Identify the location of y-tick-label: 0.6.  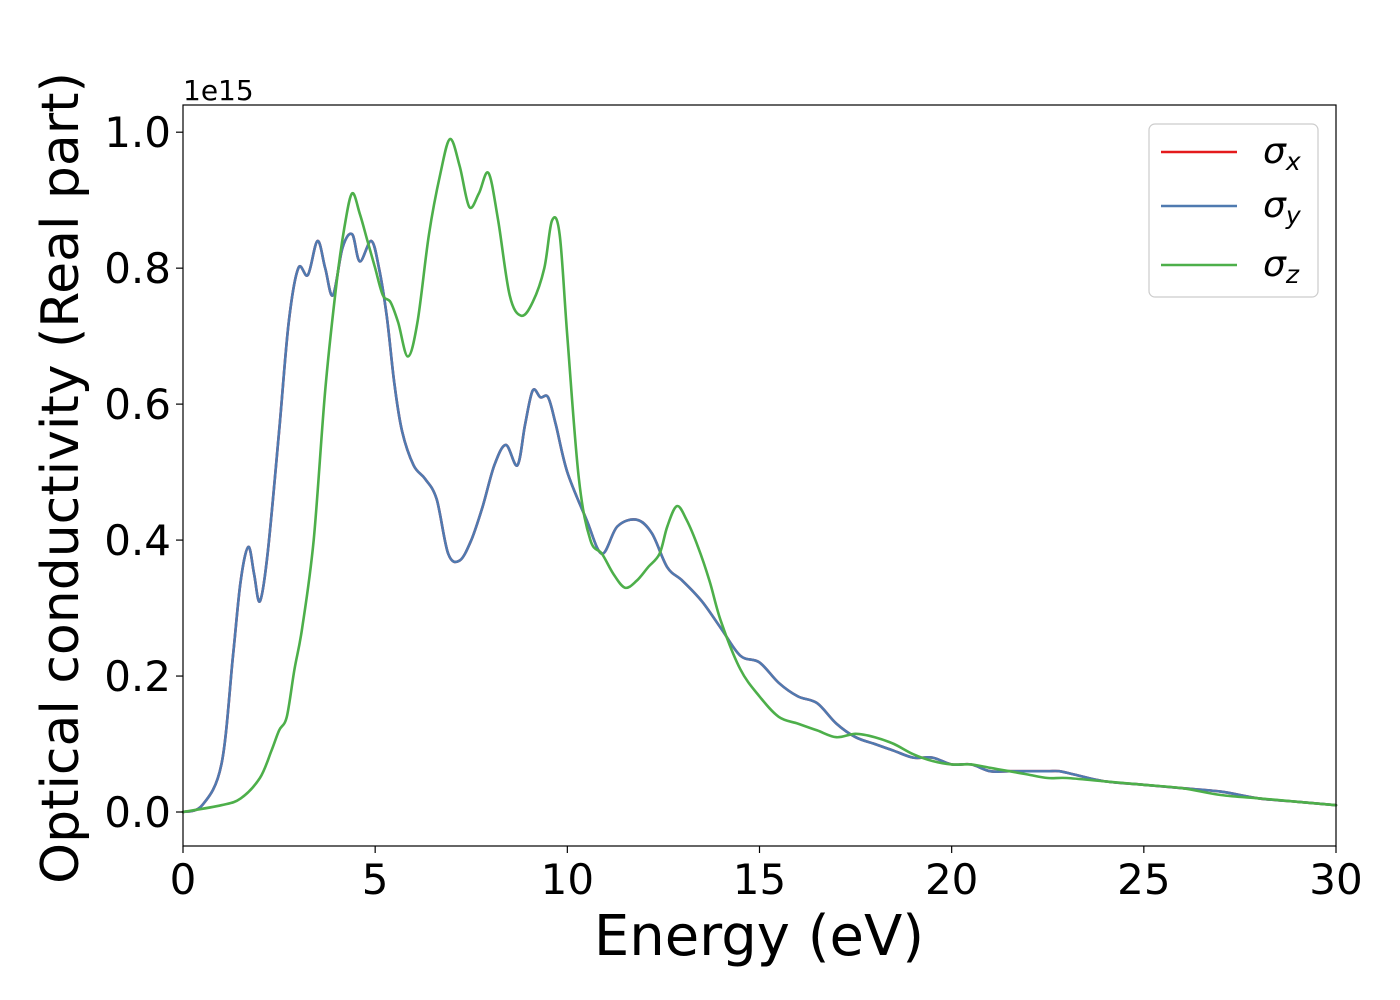
(137, 404).